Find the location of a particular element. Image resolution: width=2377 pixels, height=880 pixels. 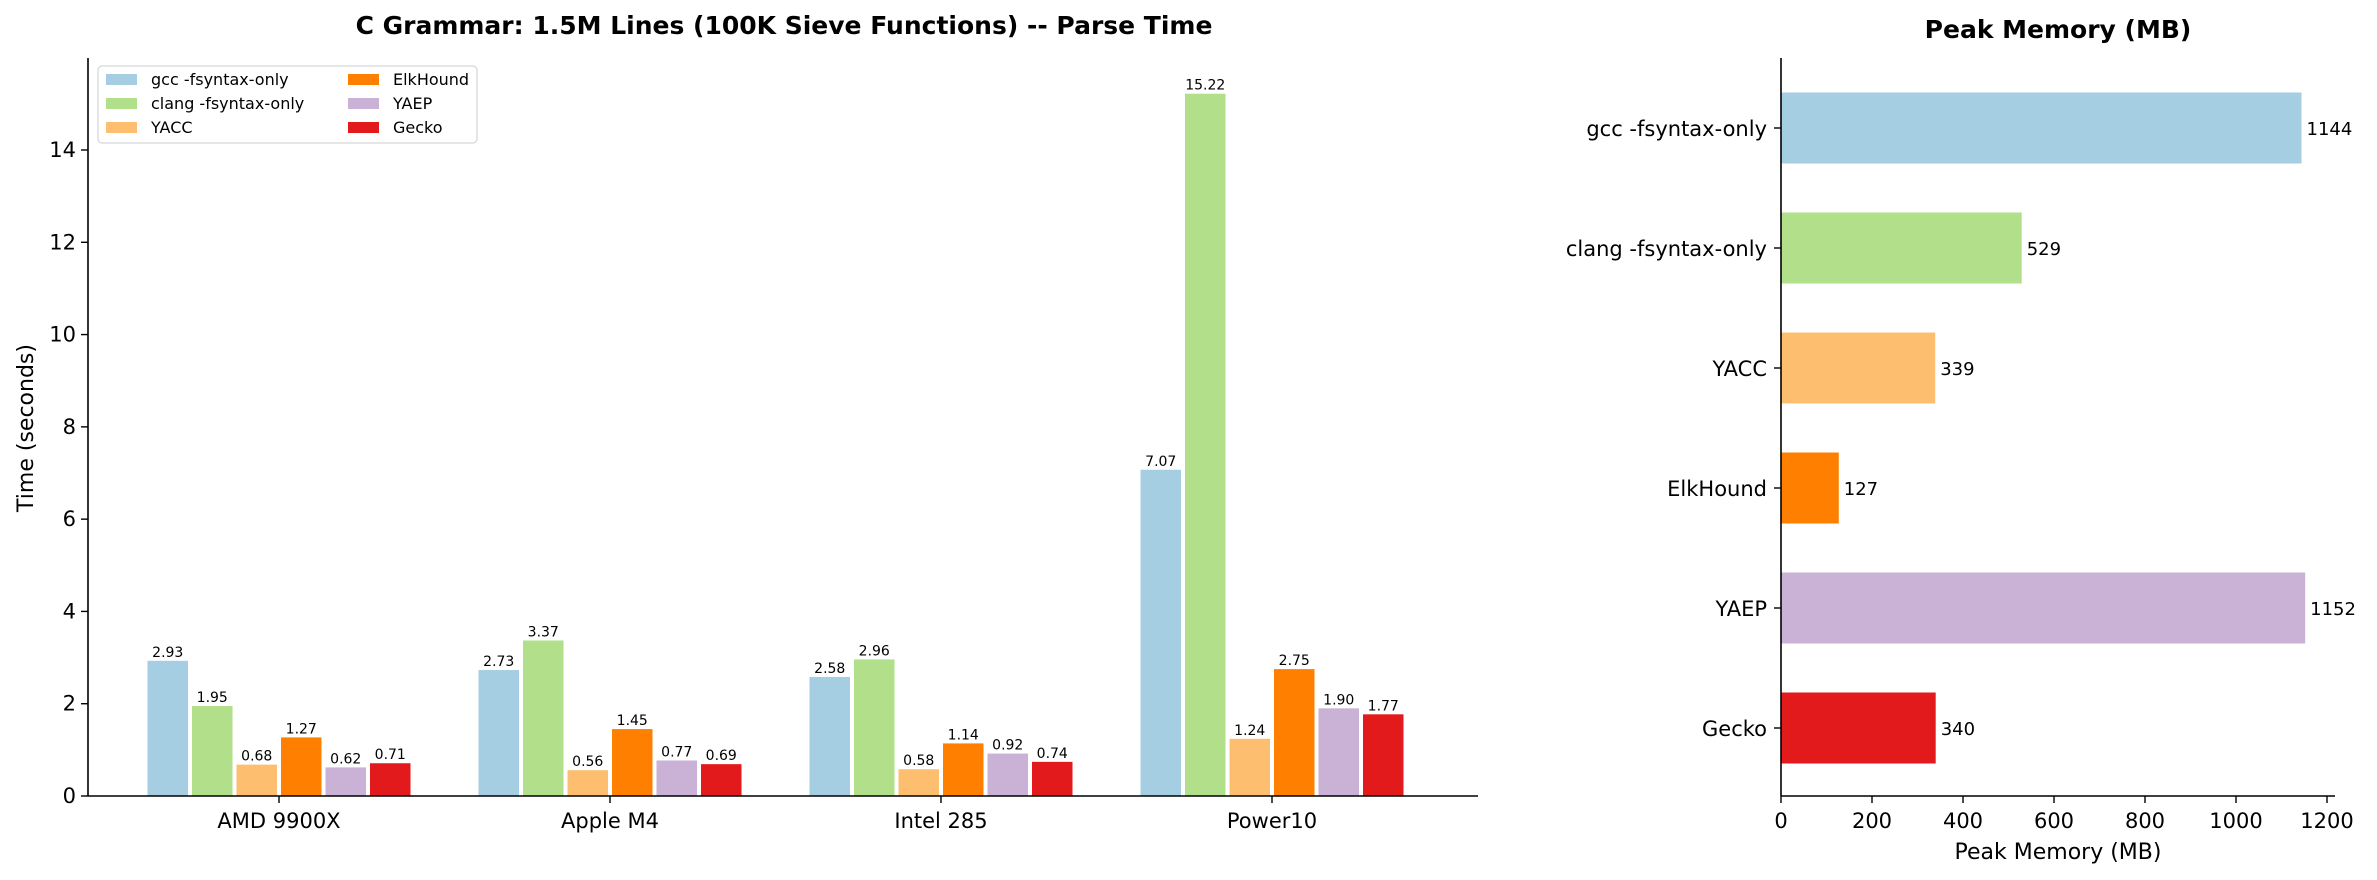

hbar-label-gcc-fsyntax-only: 1144 is located at coordinates (2330, 129).